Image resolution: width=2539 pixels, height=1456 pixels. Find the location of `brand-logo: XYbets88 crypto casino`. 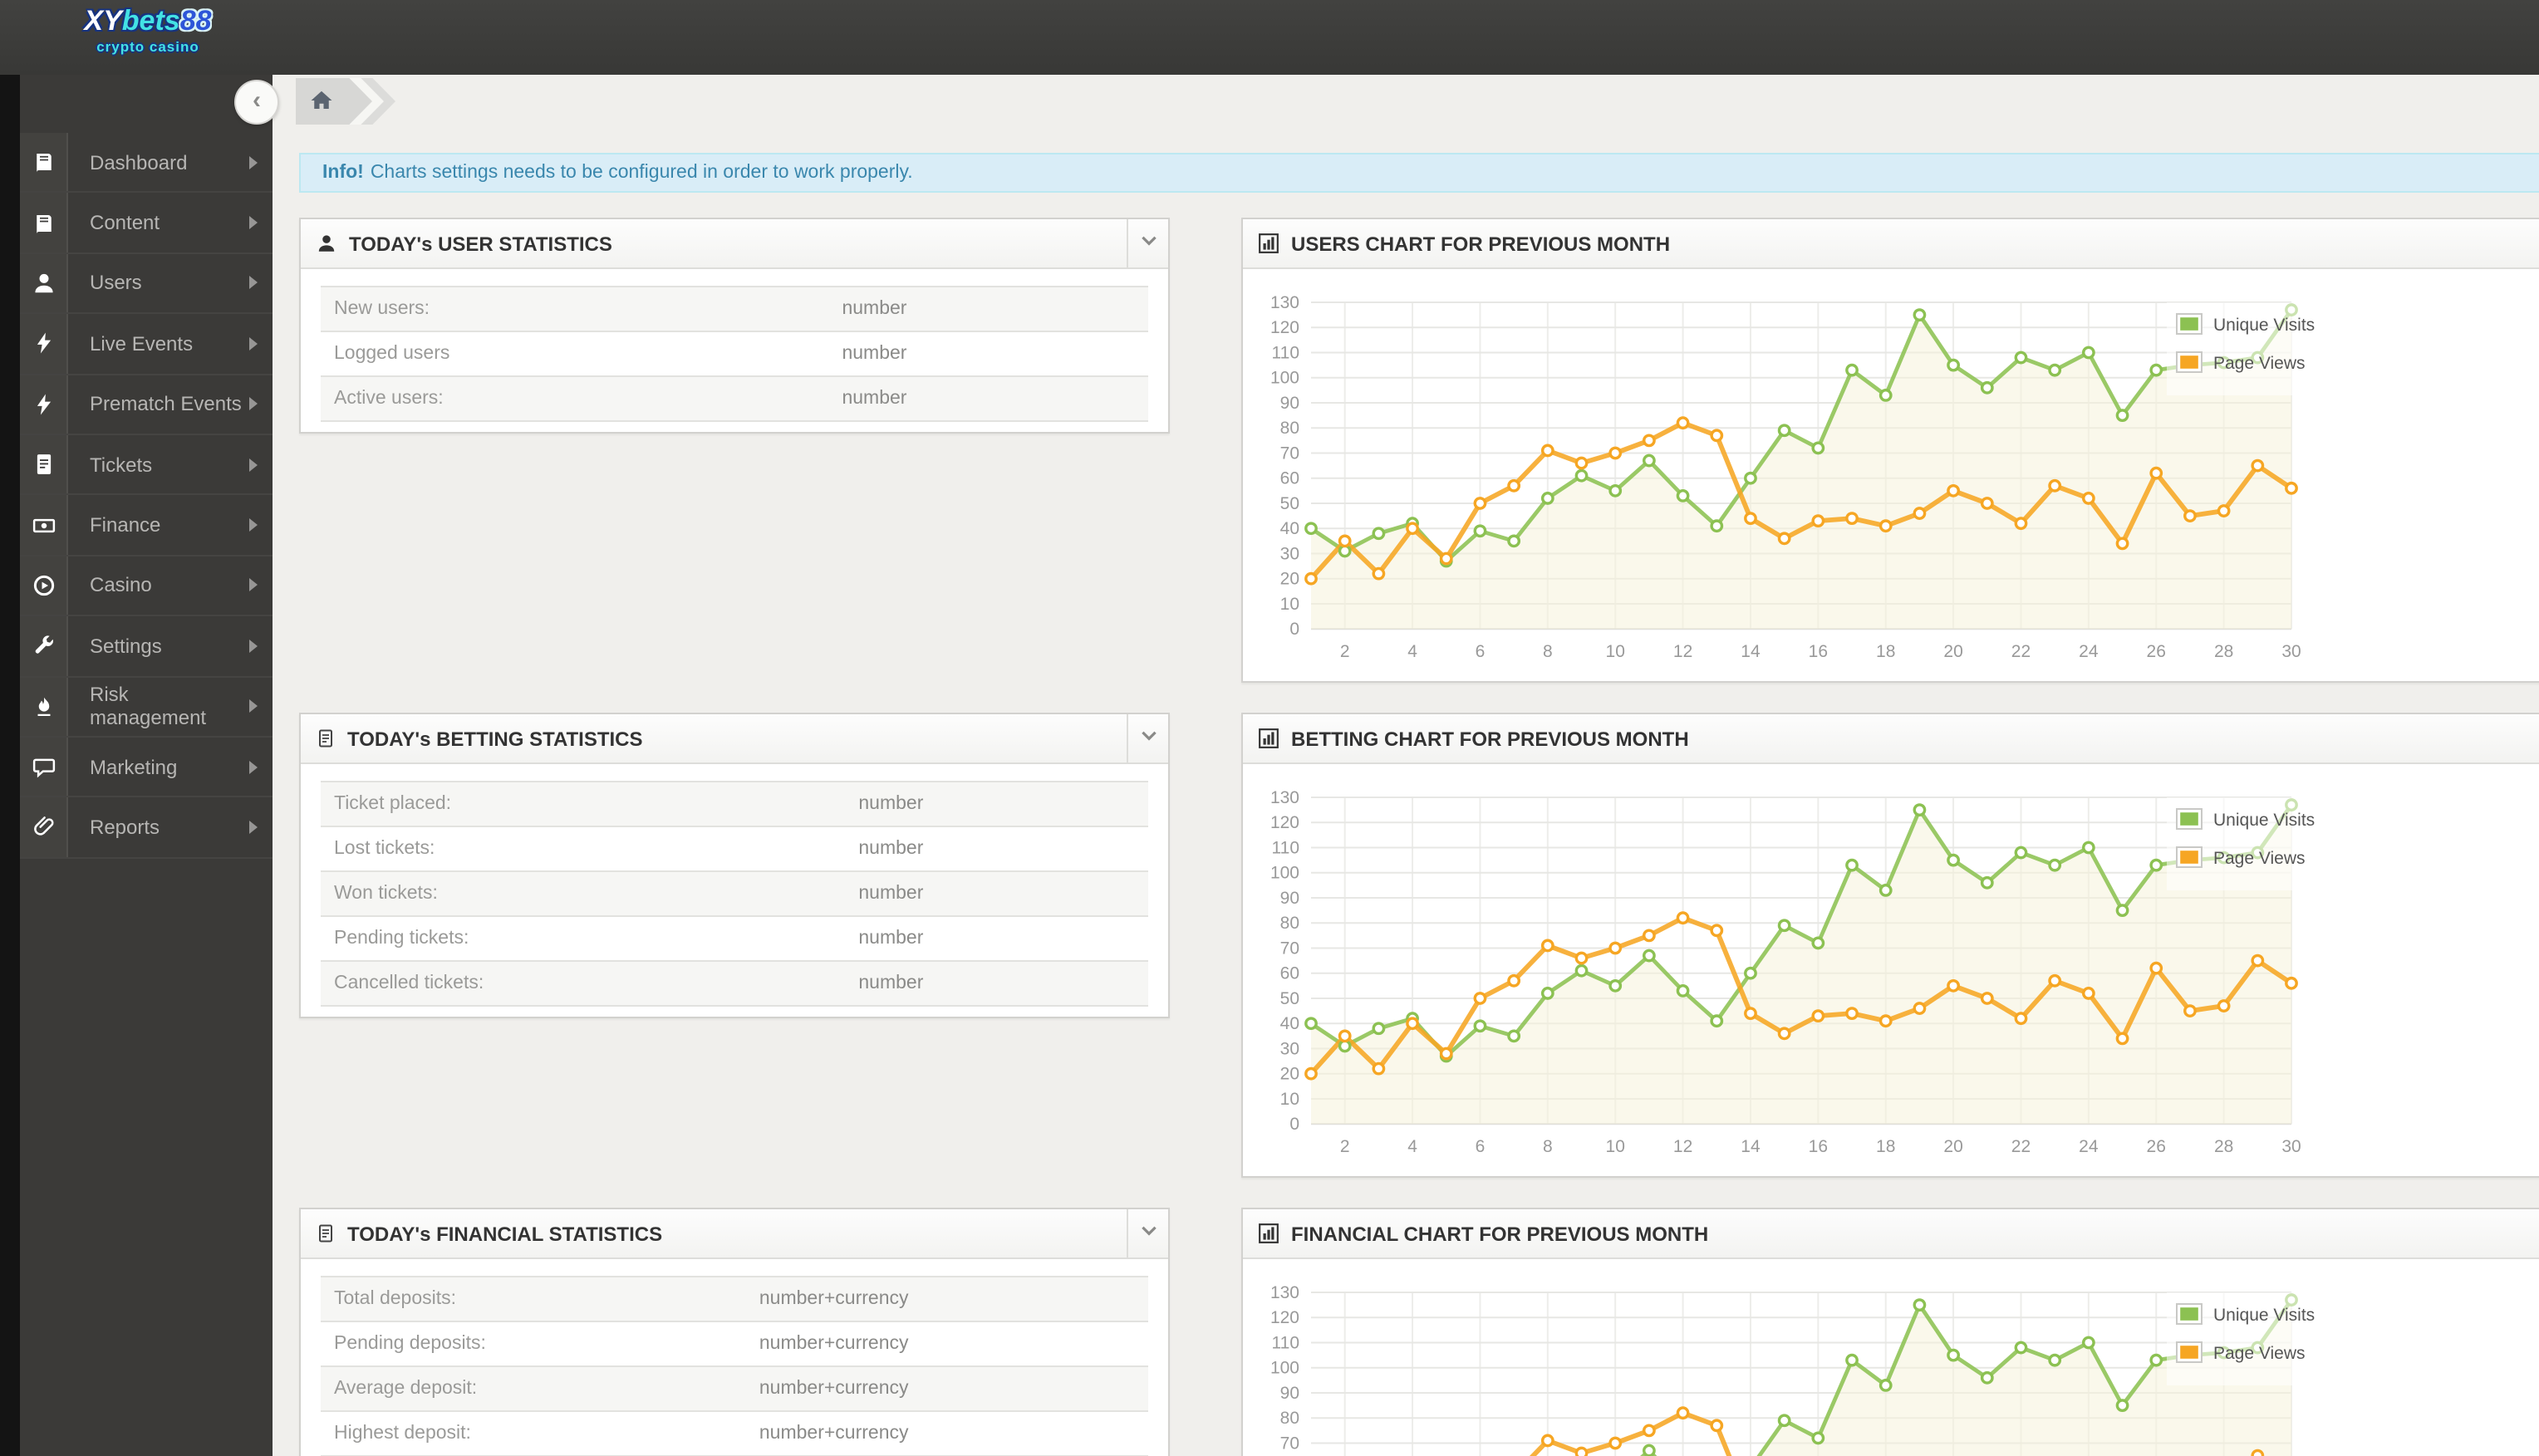

brand-logo: XYbets88 crypto casino is located at coordinates (147, 30).